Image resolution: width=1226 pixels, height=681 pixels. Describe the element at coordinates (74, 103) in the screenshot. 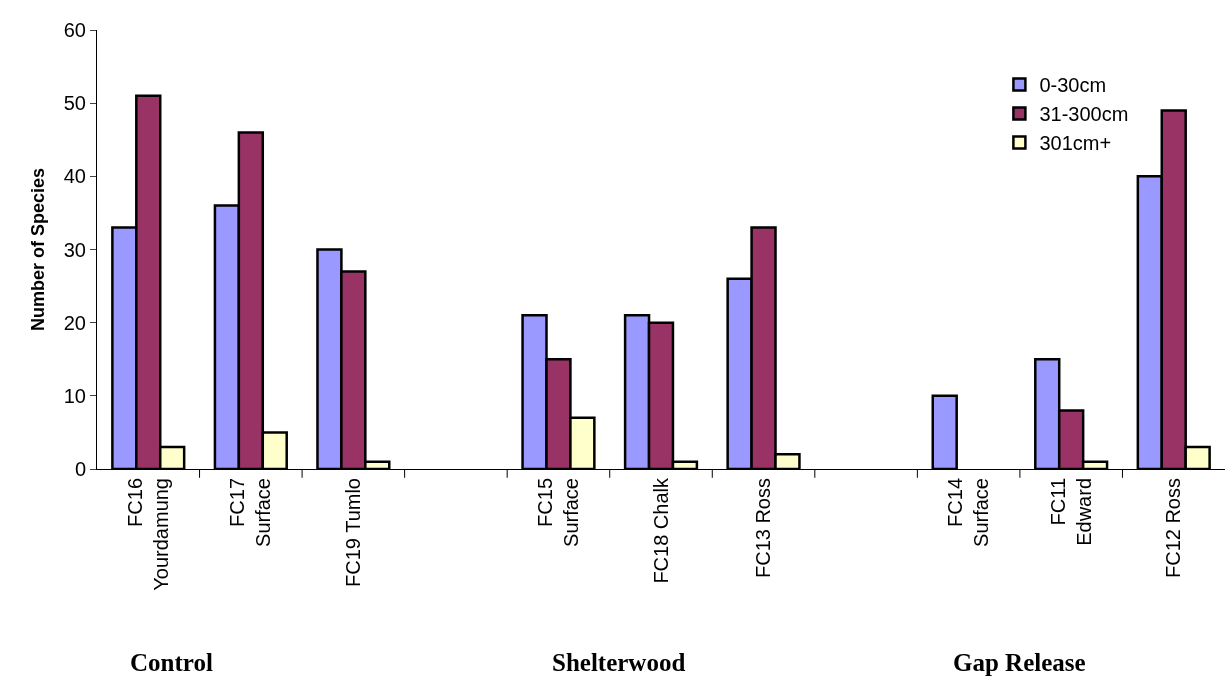

I see `y-tick-label: 50` at that location.